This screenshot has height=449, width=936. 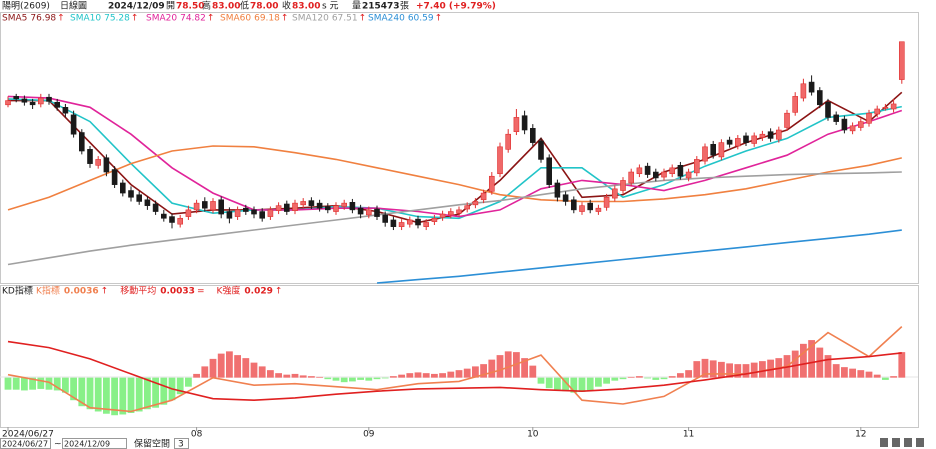 I want to click on legend-name: SMA120, so click(x=310, y=19).